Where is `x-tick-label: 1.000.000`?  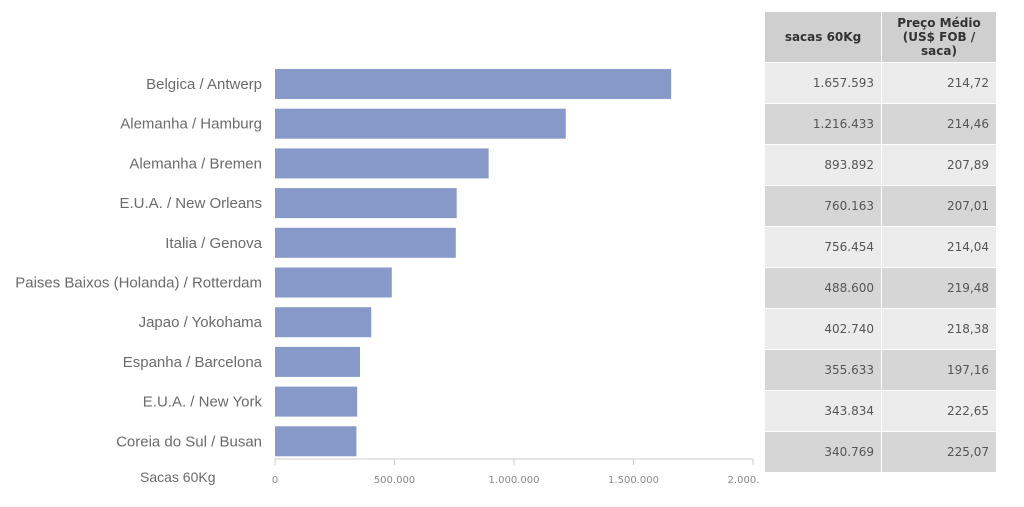 x-tick-label: 1.000.000 is located at coordinates (514, 480).